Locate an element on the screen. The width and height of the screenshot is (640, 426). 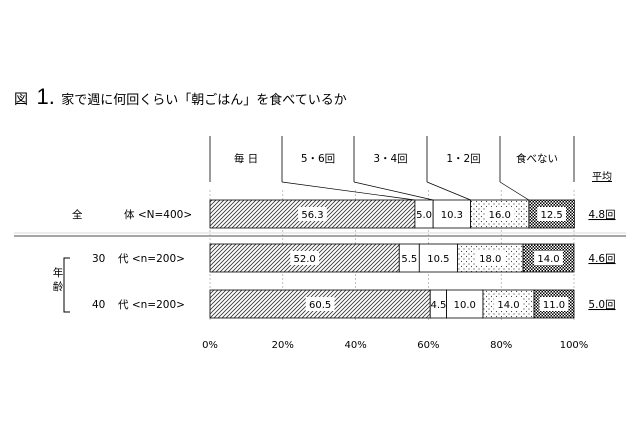
figure-title-text: 家で週に何回くらい「朝ごはん」を食べているか is located at coordinates (204, 100).